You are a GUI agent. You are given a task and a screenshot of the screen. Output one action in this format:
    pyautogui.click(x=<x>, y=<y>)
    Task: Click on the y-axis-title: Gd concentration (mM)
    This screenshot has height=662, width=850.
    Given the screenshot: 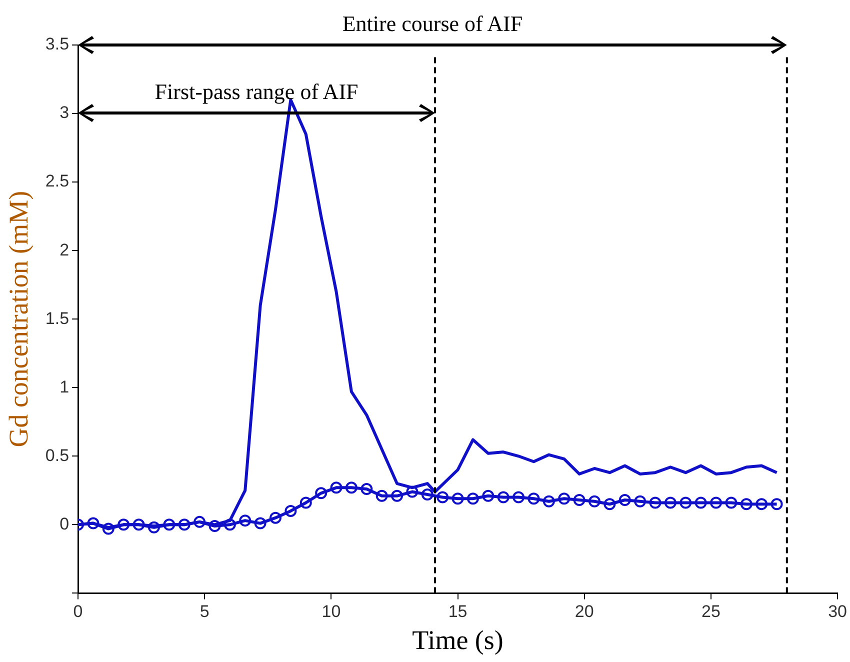 What is the action you would take?
    pyautogui.click(x=18, y=319)
    